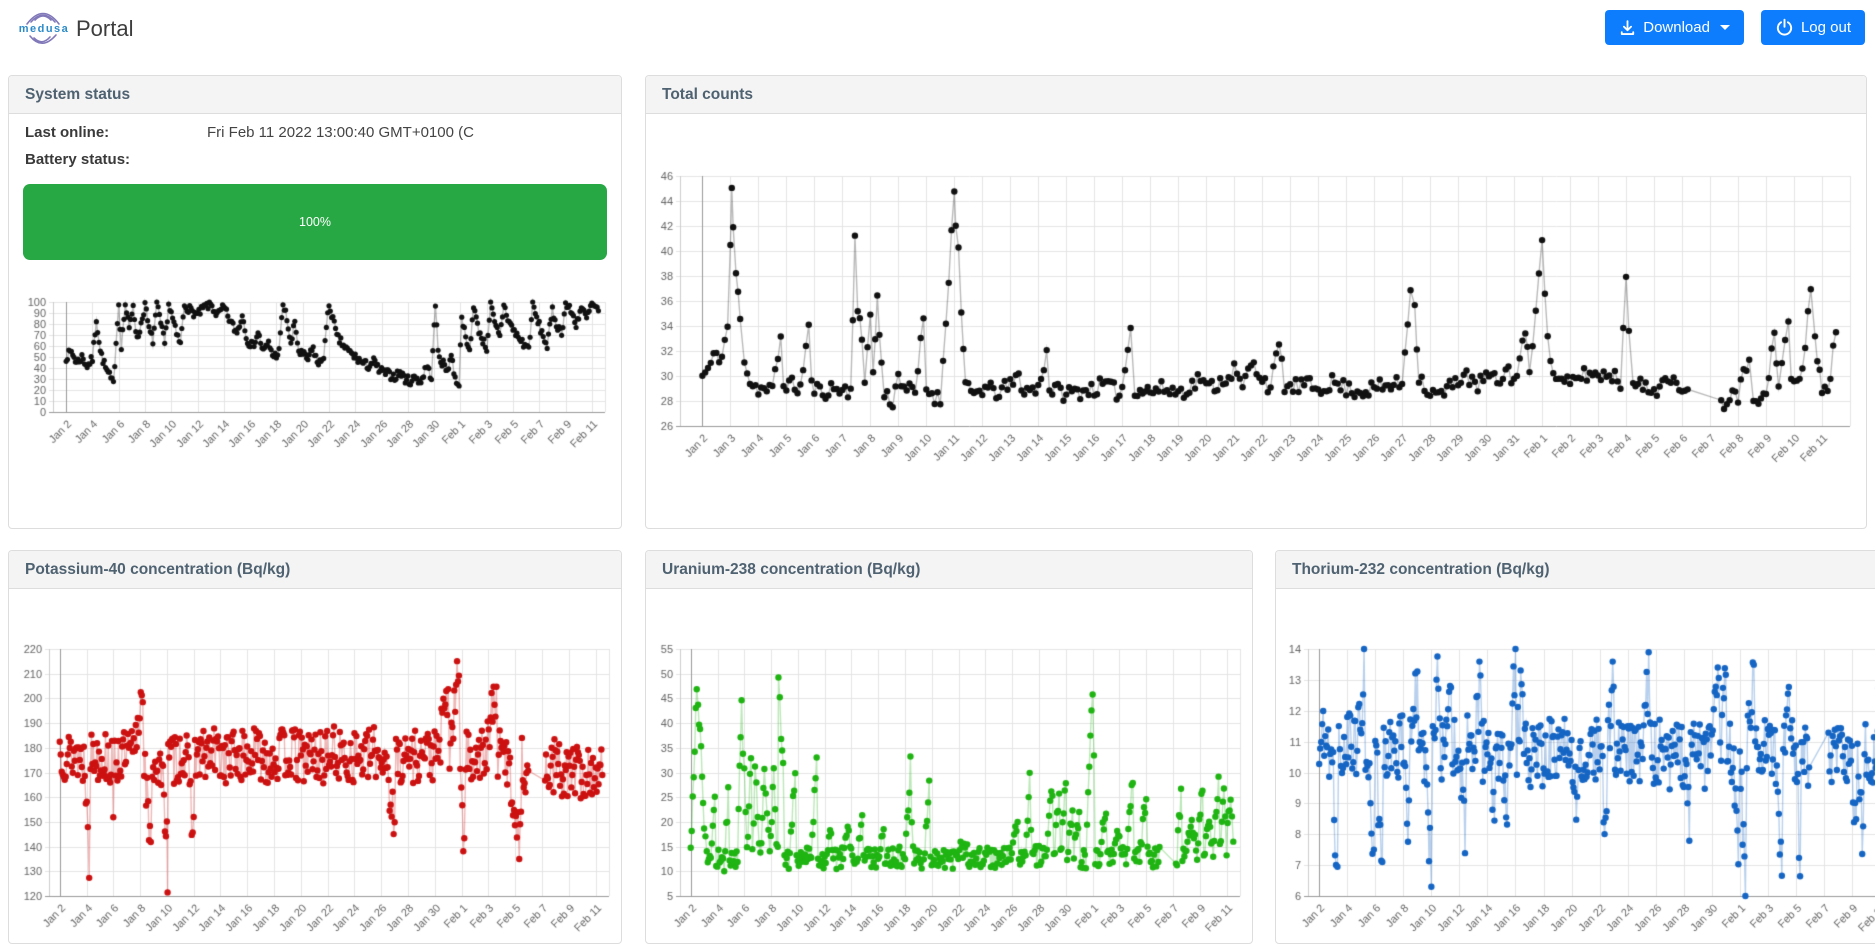 The width and height of the screenshot is (1875, 947). What do you see at coordinates (1784, 27) in the screenshot?
I see `power-icon` at bounding box center [1784, 27].